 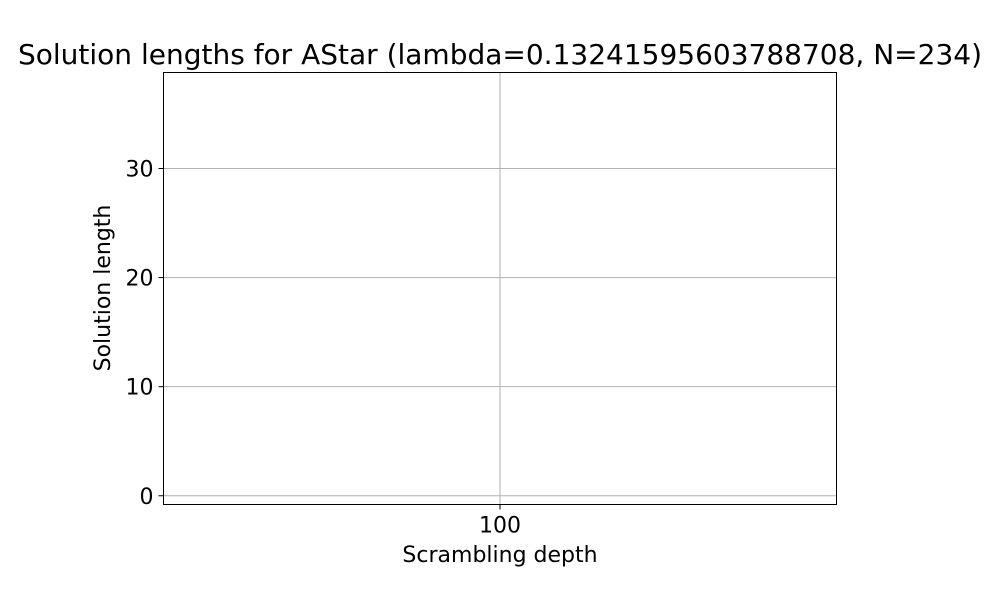 What do you see at coordinates (140, 279) in the screenshot?
I see `y-tick-label: 20` at bounding box center [140, 279].